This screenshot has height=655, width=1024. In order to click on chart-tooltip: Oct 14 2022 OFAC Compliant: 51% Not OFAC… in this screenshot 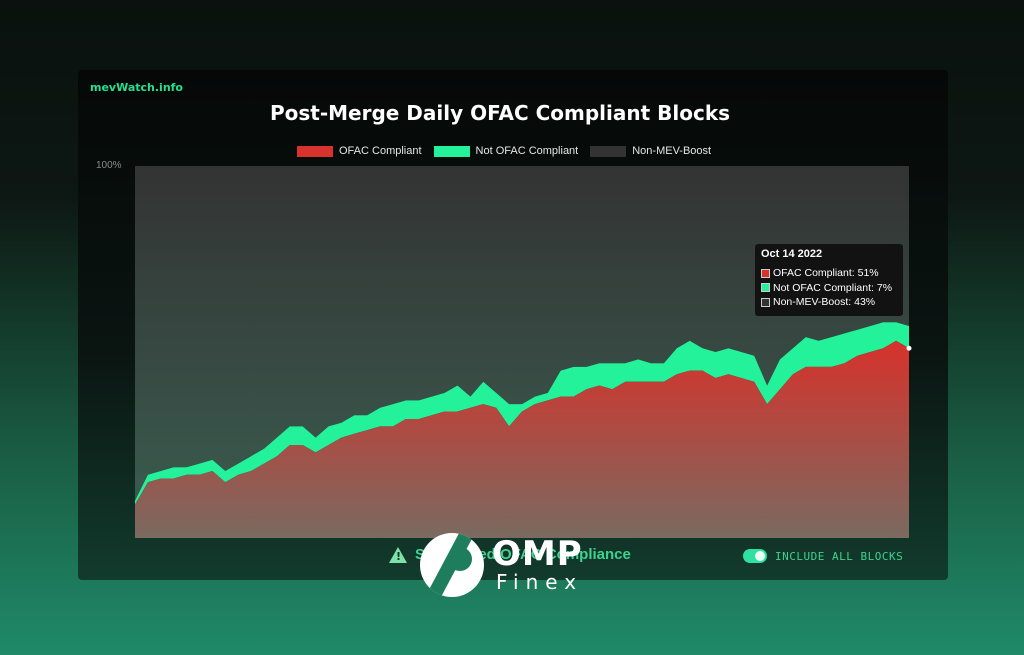, I will do `click(829, 280)`.